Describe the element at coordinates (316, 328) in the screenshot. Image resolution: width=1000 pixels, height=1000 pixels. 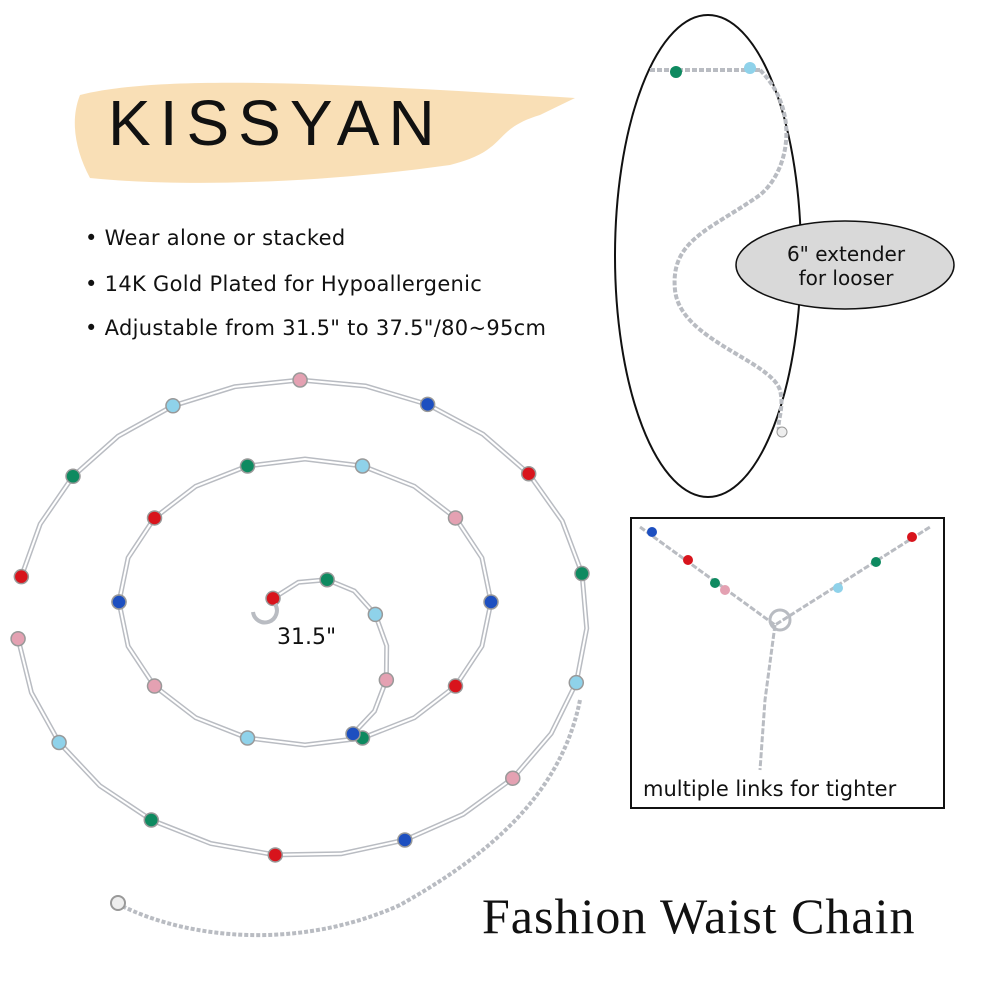
I see `feature-bullet: • Adjustable from 31.5" to 37.5"/80~95cm` at that location.